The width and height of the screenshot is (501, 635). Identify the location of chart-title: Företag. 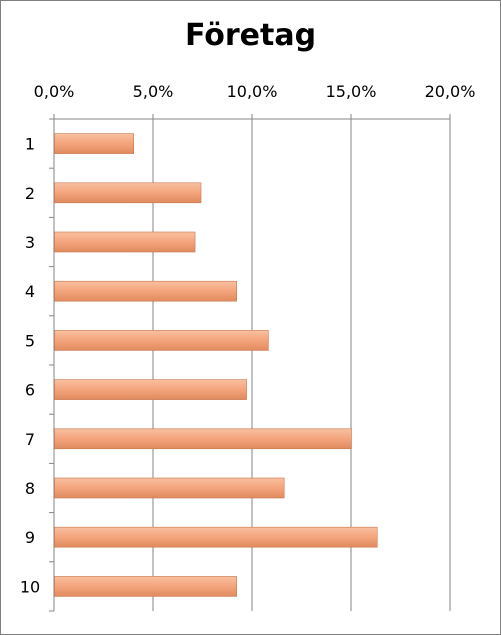
(250, 35).